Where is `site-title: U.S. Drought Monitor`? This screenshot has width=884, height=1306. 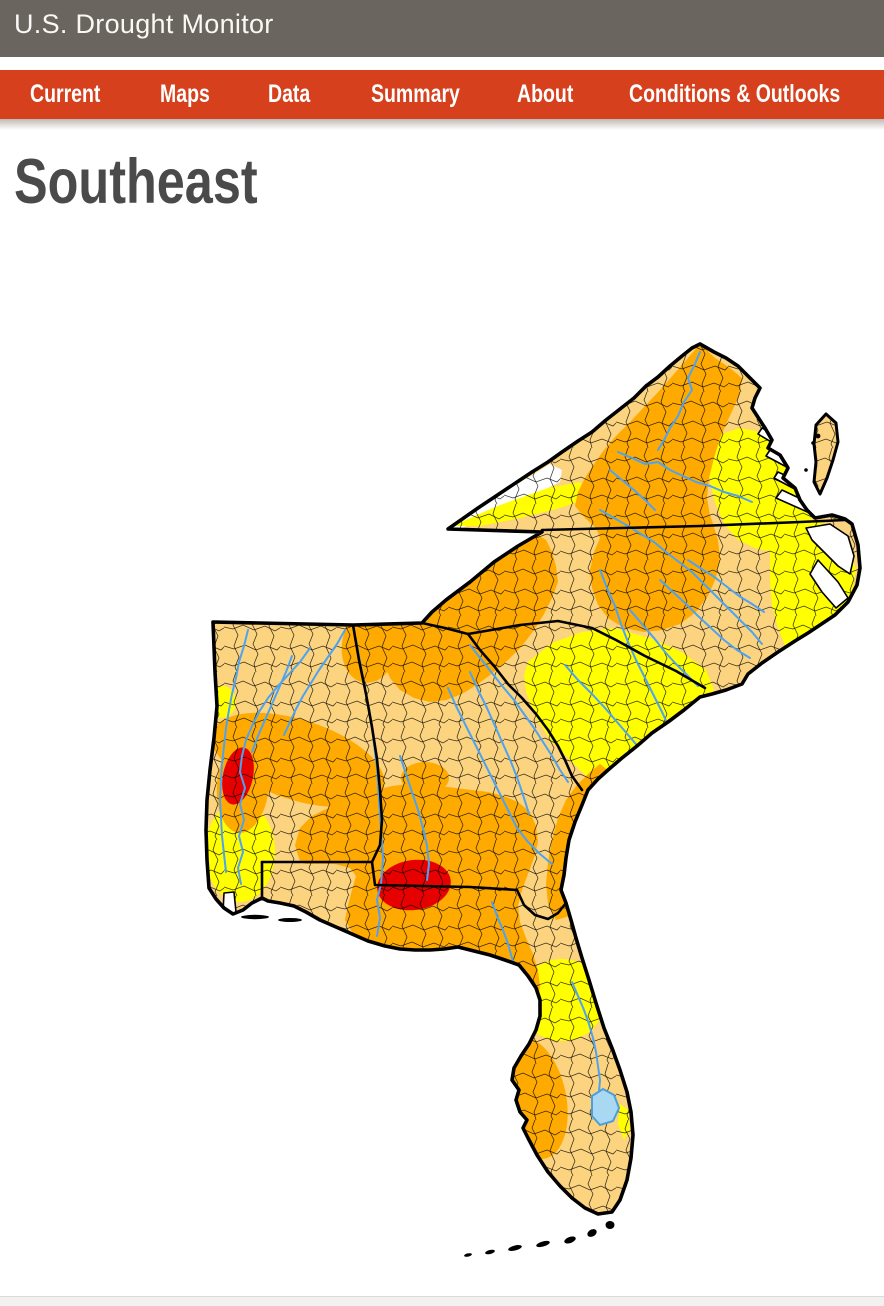
site-title: U.S. Drought Monitor is located at coordinates (144, 24).